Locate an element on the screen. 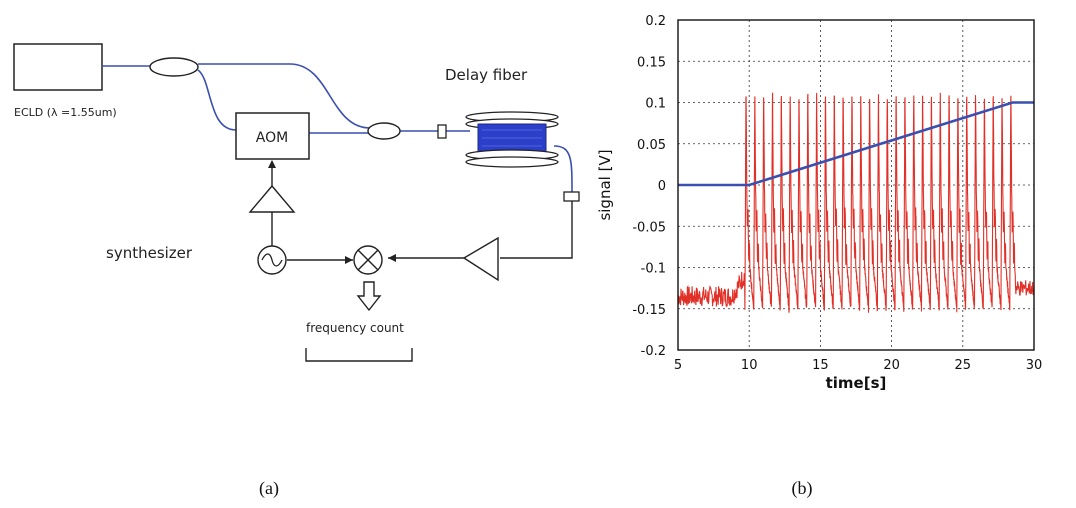 This screenshot has width=1076, height=508. arrow-to-mixer-left is located at coordinates (349, 260).